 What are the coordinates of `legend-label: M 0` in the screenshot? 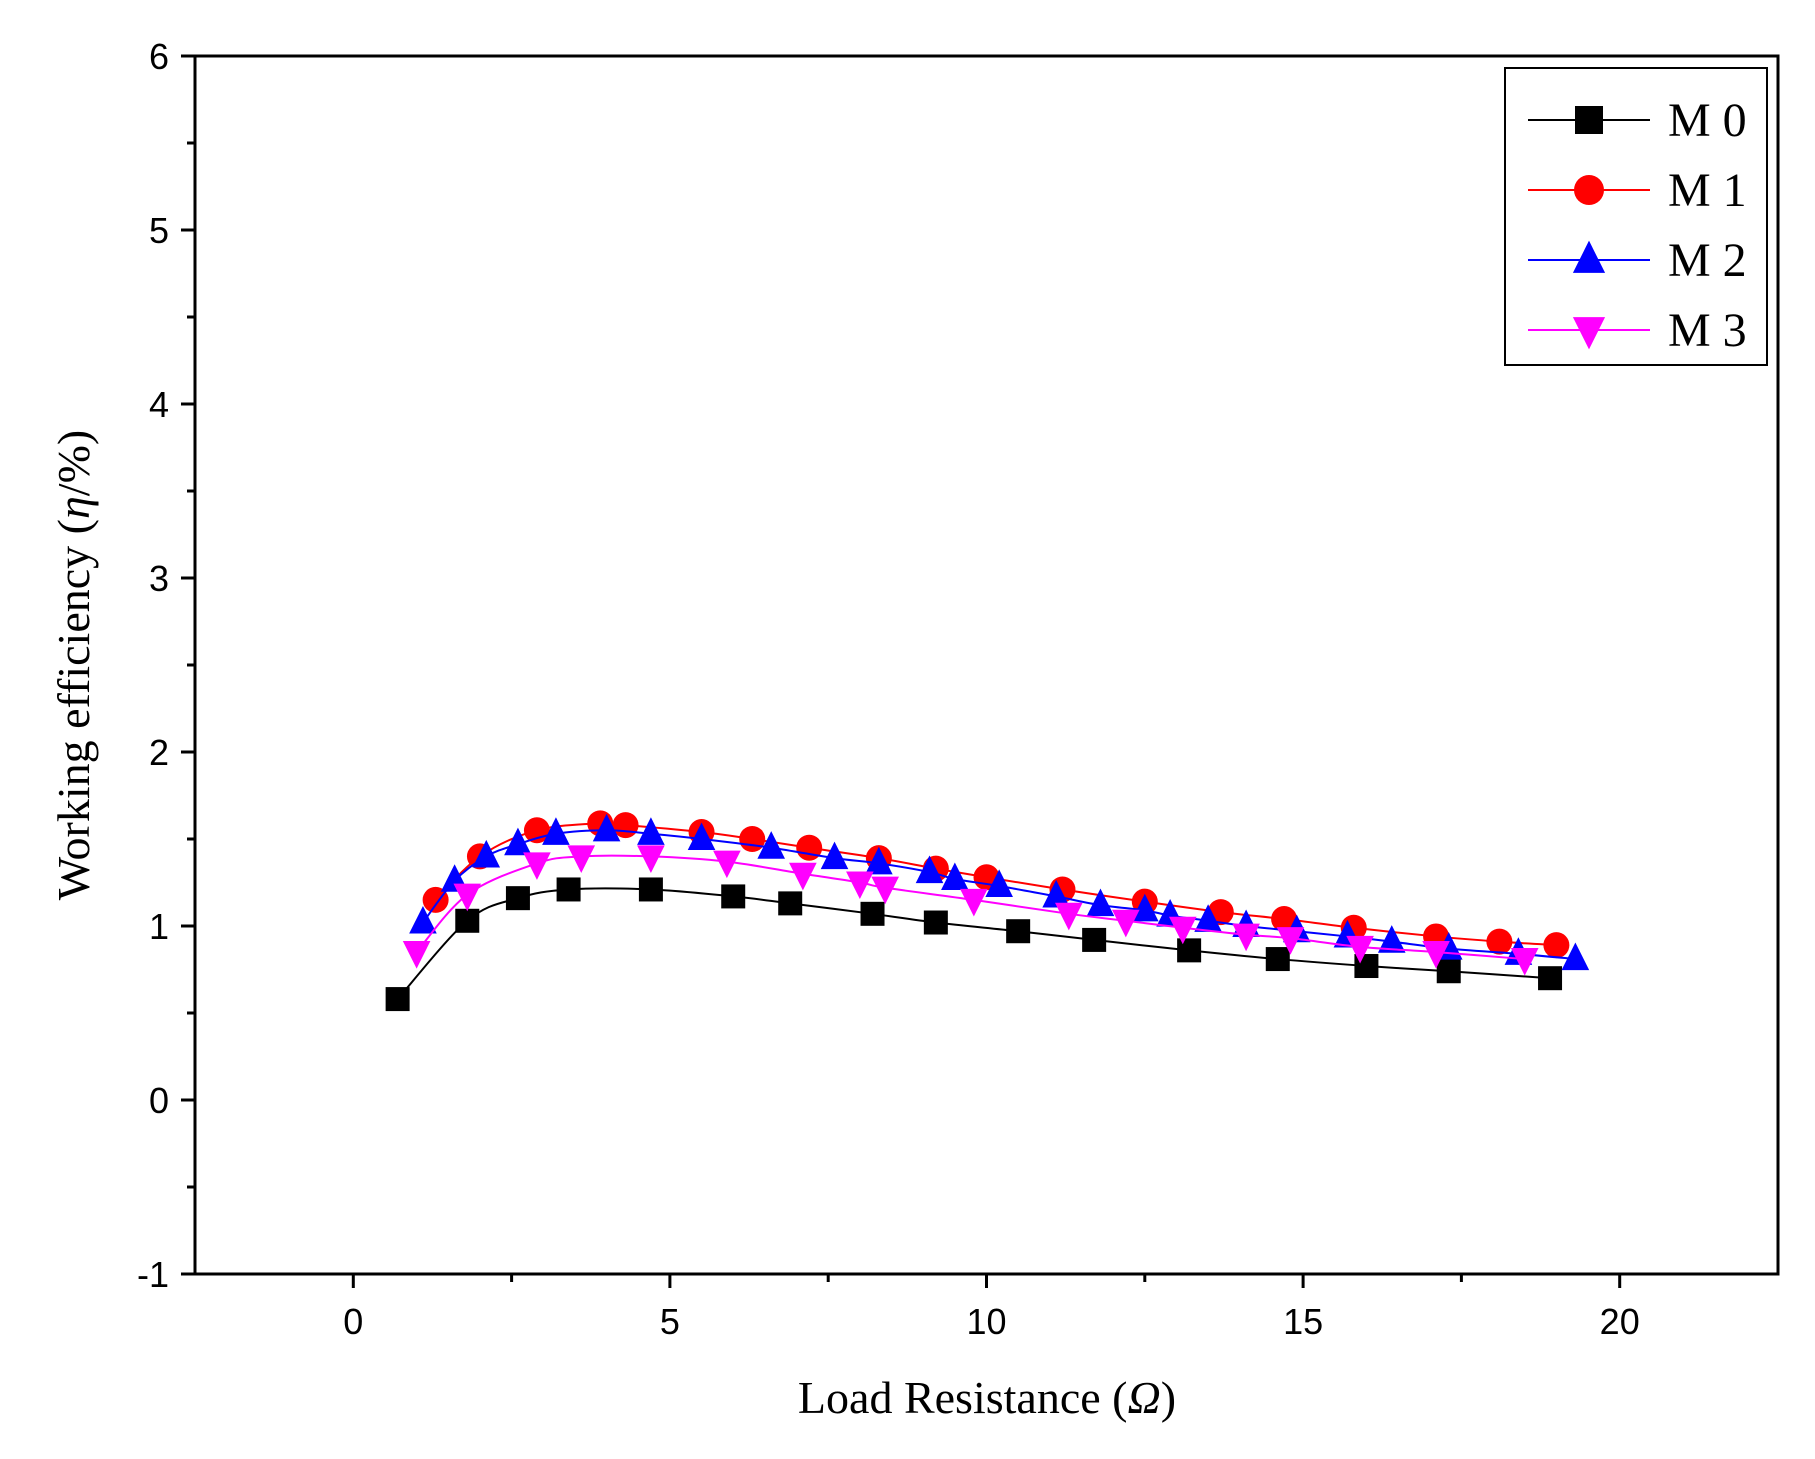 It's located at (1707, 120).